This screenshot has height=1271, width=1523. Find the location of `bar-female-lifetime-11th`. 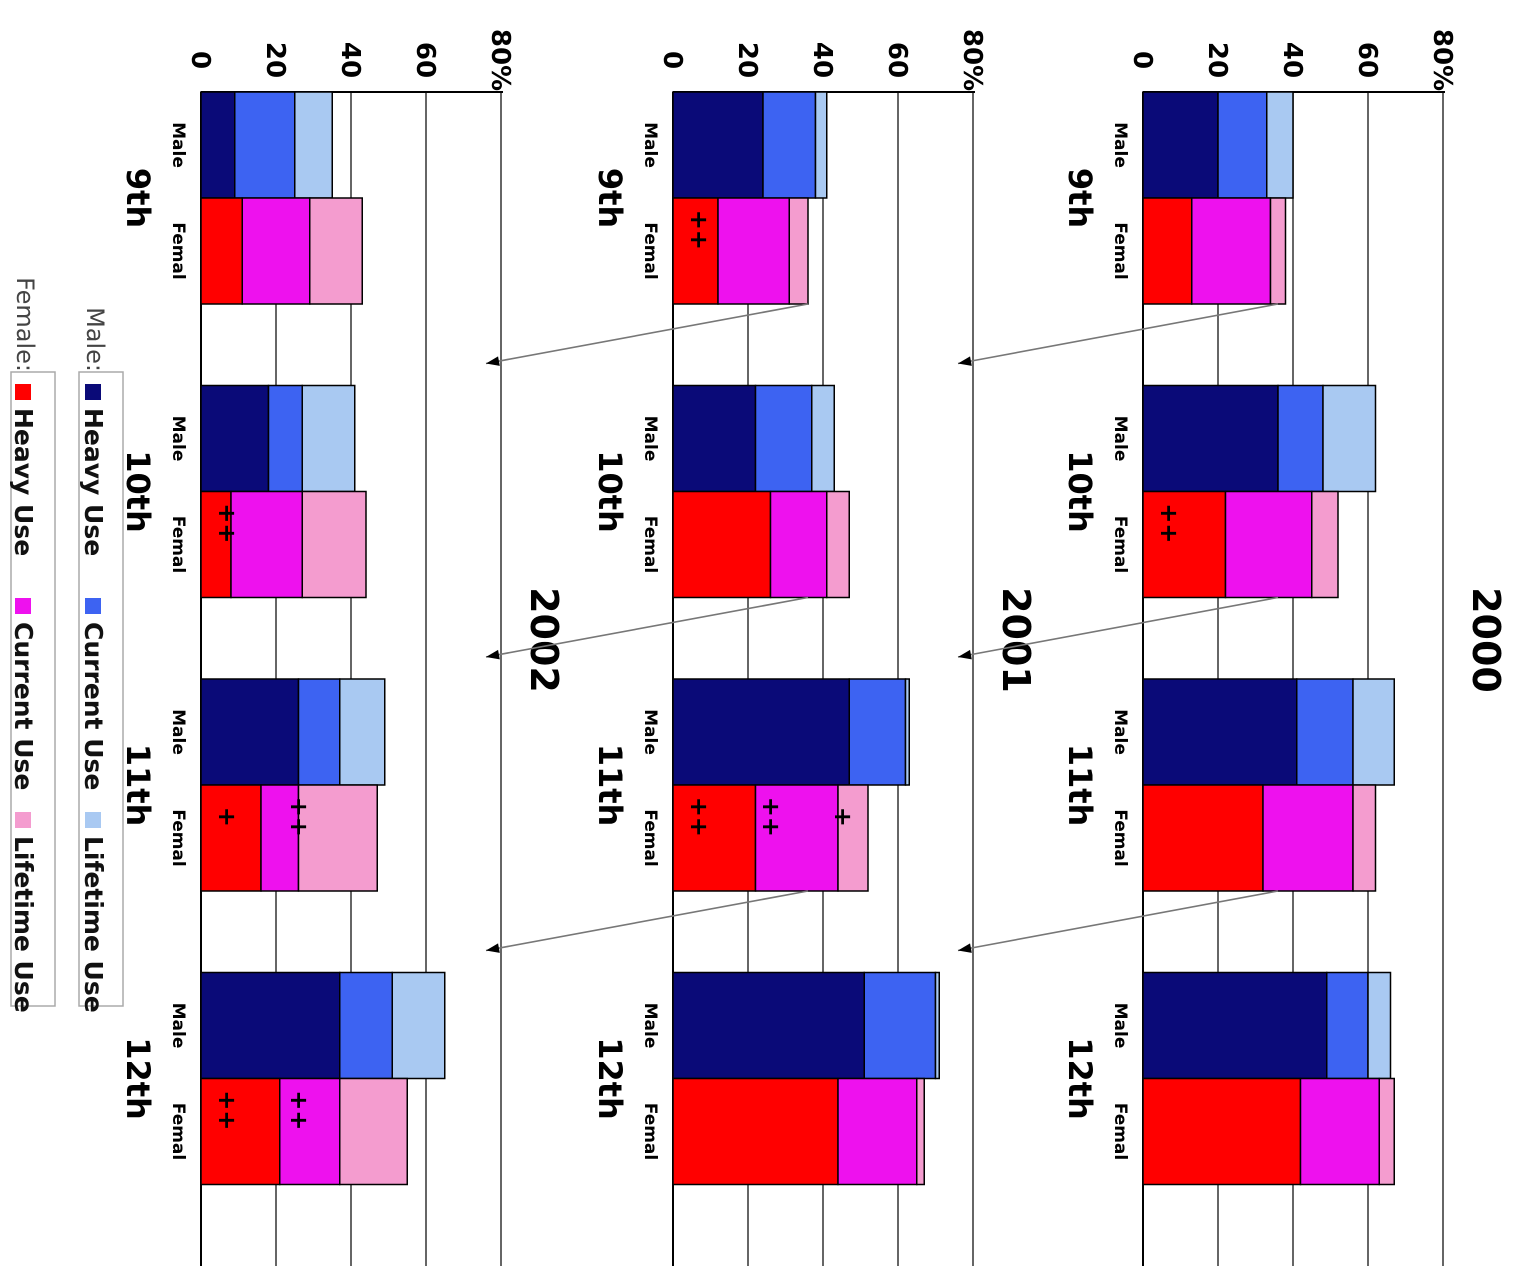

bar-female-lifetime-11th is located at coordinates (853, 838).